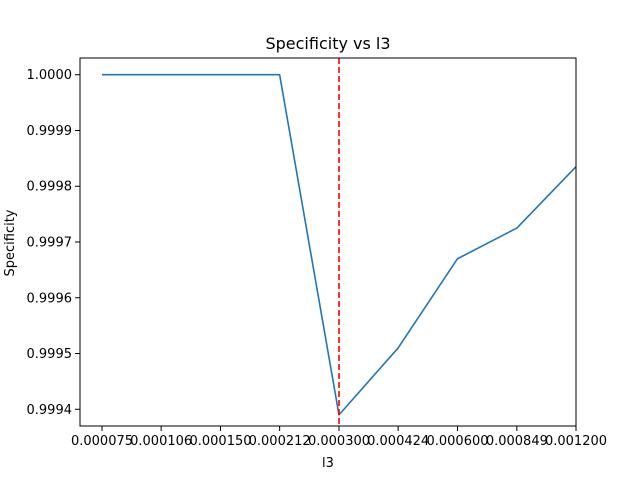 This screenshot has width=640, height=480. I want to click on y-tick-label-5: 0.9999, so click(50, 131).